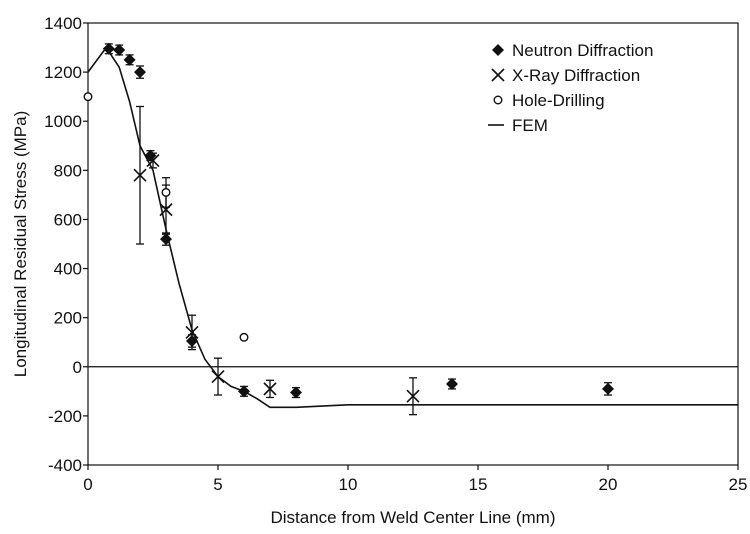 The width and height of the screenshot is (750, 534). I want to click on y-axis-title: Longitudinal Residual Stress (MPa), so click(20, 244).